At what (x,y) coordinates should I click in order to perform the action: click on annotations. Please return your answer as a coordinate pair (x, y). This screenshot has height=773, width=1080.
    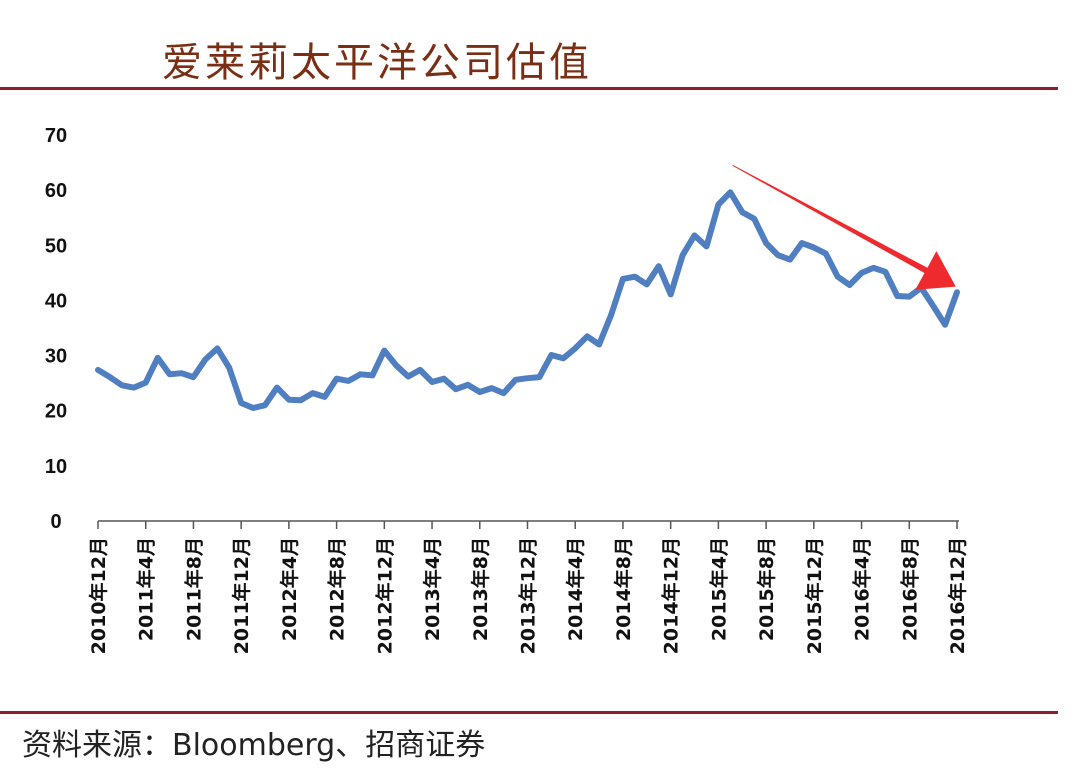
    Looking at the image, I should click on (844, 227).